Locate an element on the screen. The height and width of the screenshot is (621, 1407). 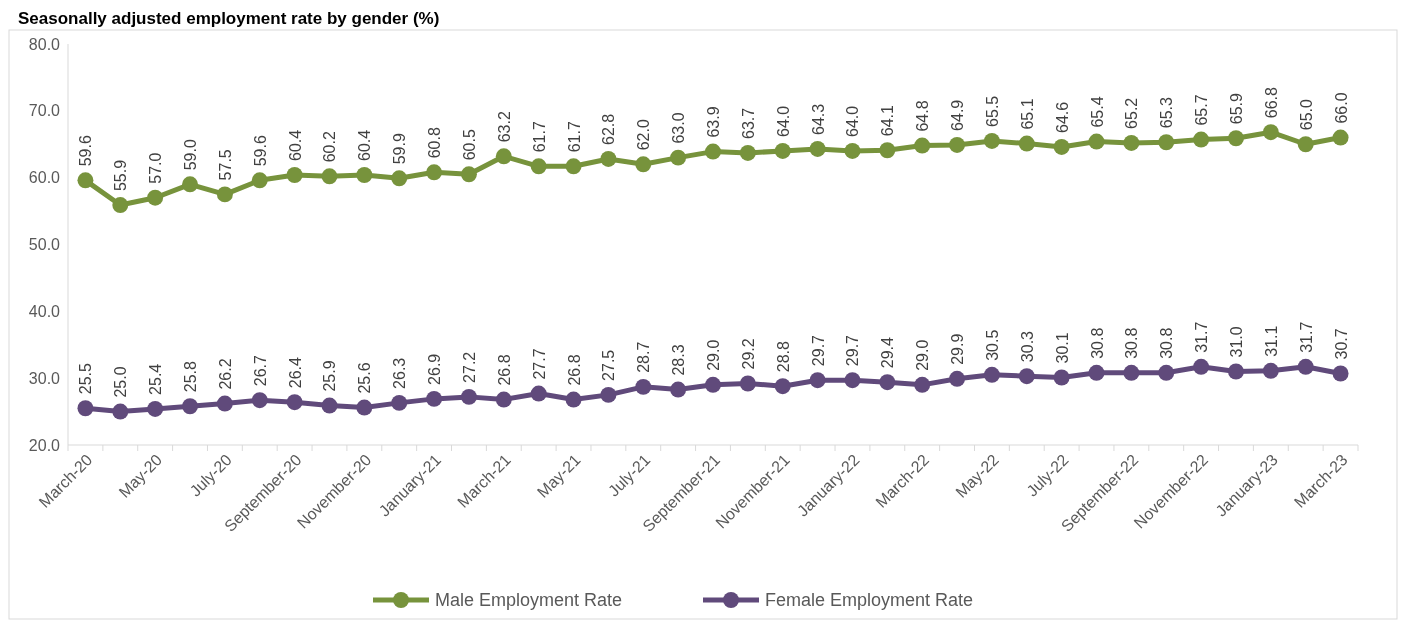
data-label: 25.8 is located at coordinates (191, 376).